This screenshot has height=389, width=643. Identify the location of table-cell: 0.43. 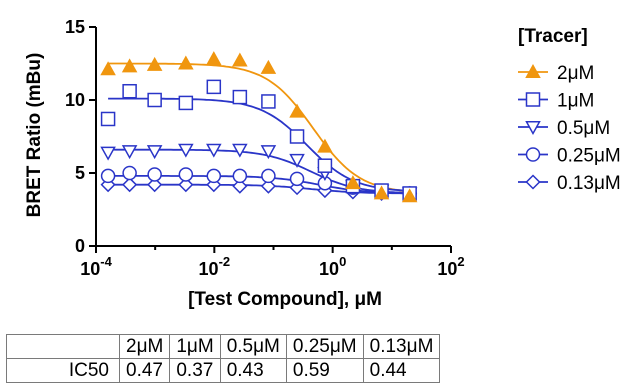
(253, 370).